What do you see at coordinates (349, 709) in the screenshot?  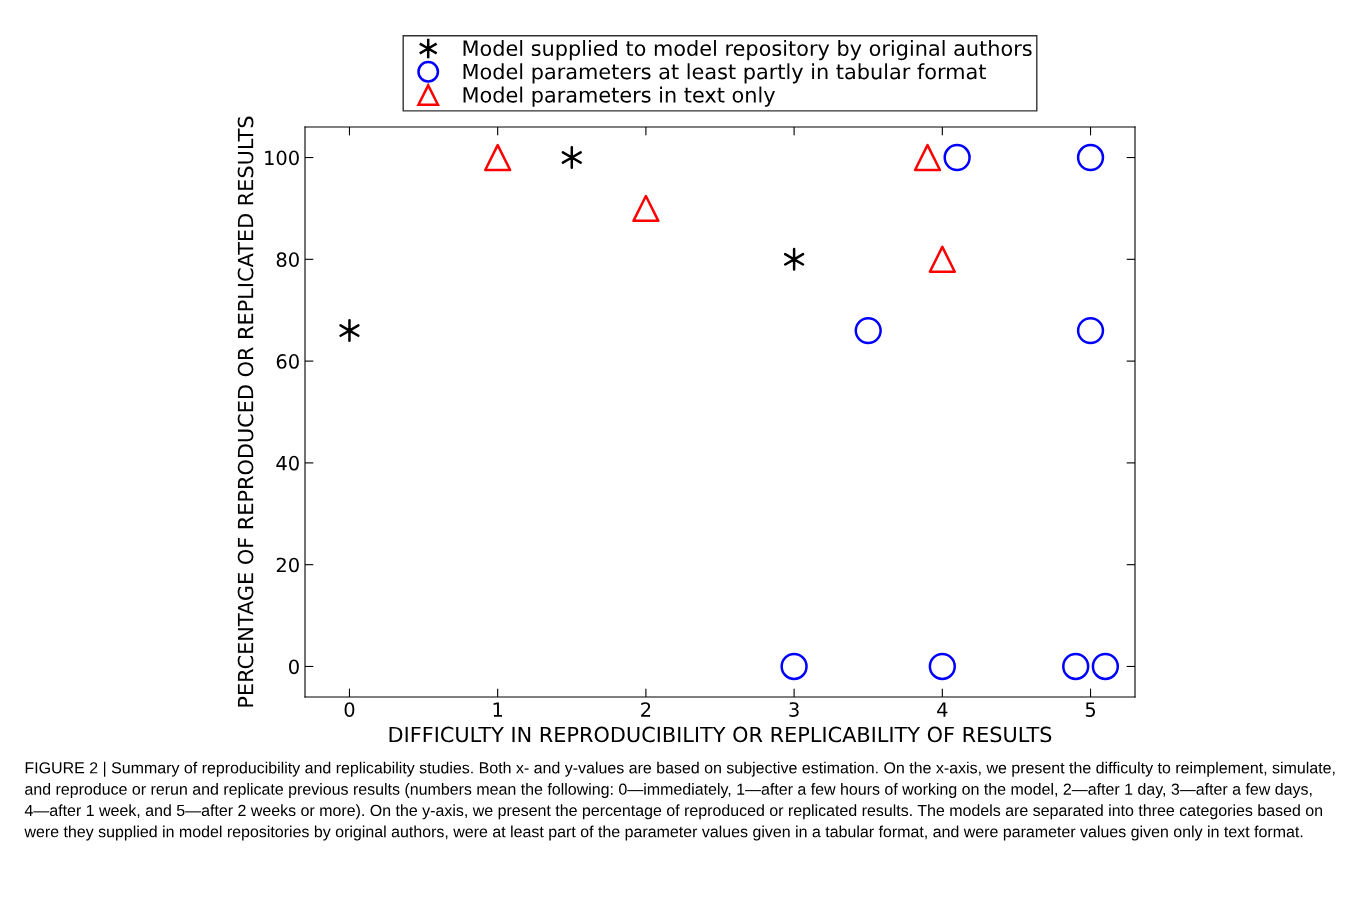 I see `x-tick-label: 0` at bounding box center [349, 709].